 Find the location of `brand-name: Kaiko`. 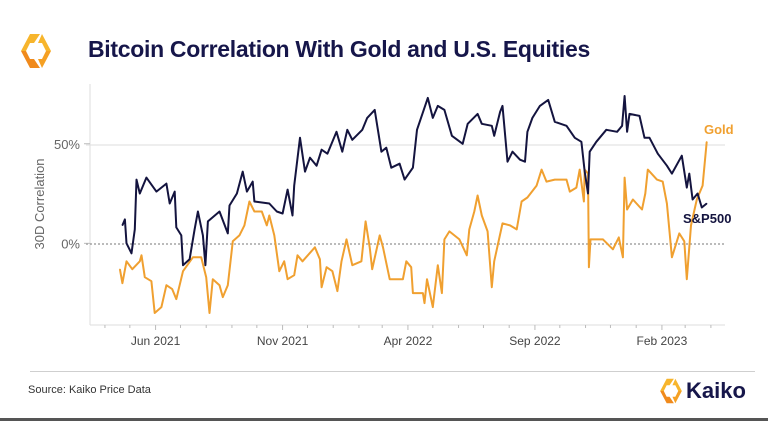

brand-name: Kaiko is located at coordinates (716, 390).